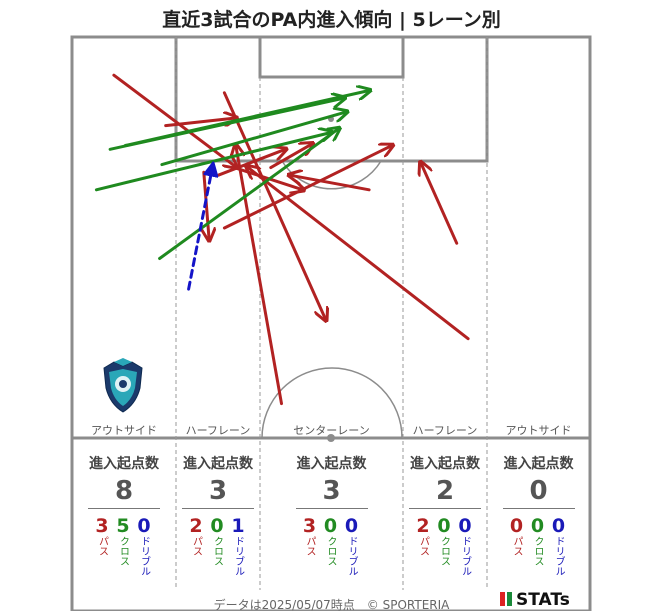 This screenshot has height=613, width=663. I want to click on summary-breakdown: 3 パス 5 クロス 0 ドリブル, so click(124, 551).